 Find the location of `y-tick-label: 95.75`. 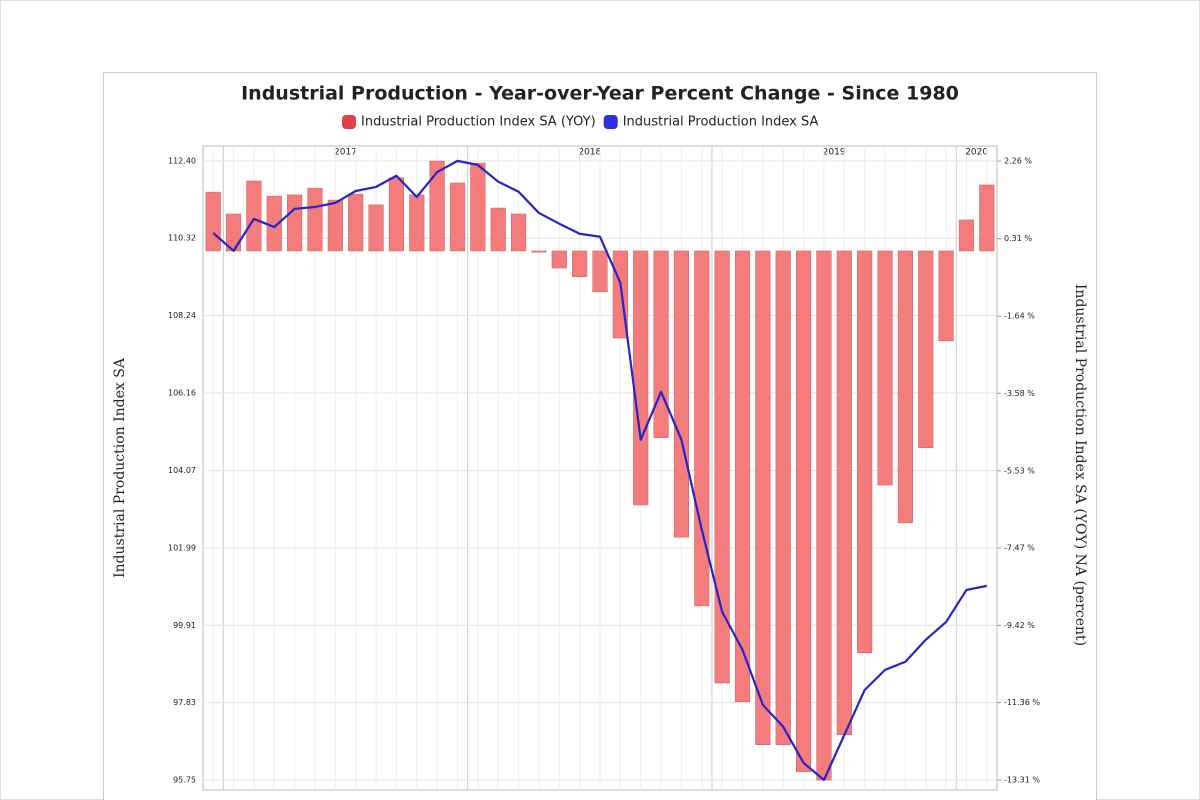

y-tick-label: 95.75 is located at coordinates (184, 779).